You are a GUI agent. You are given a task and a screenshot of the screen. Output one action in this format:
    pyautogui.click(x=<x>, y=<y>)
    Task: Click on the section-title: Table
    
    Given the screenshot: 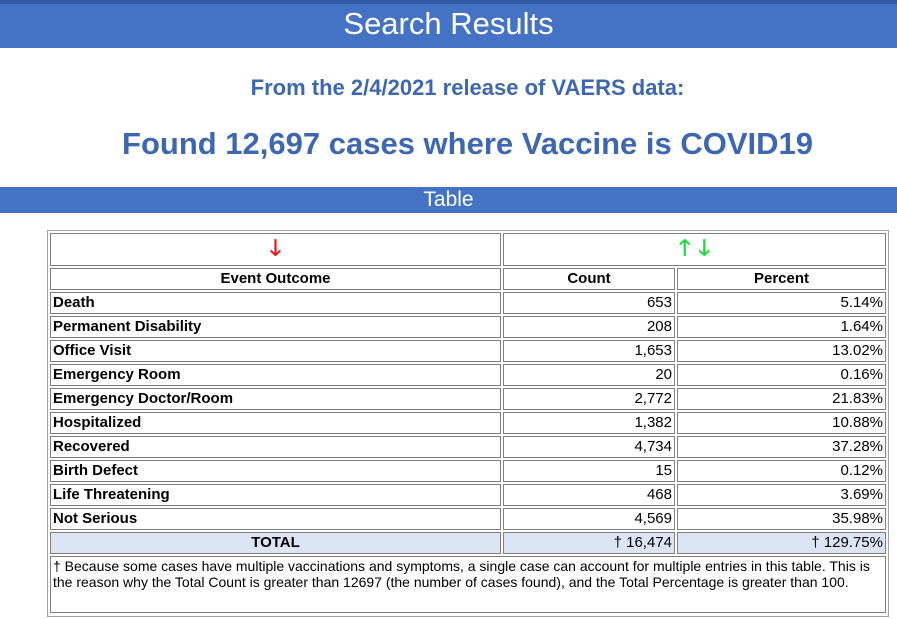 What is the action you would take?
    pyautogui.click(x=448, y=199)
    